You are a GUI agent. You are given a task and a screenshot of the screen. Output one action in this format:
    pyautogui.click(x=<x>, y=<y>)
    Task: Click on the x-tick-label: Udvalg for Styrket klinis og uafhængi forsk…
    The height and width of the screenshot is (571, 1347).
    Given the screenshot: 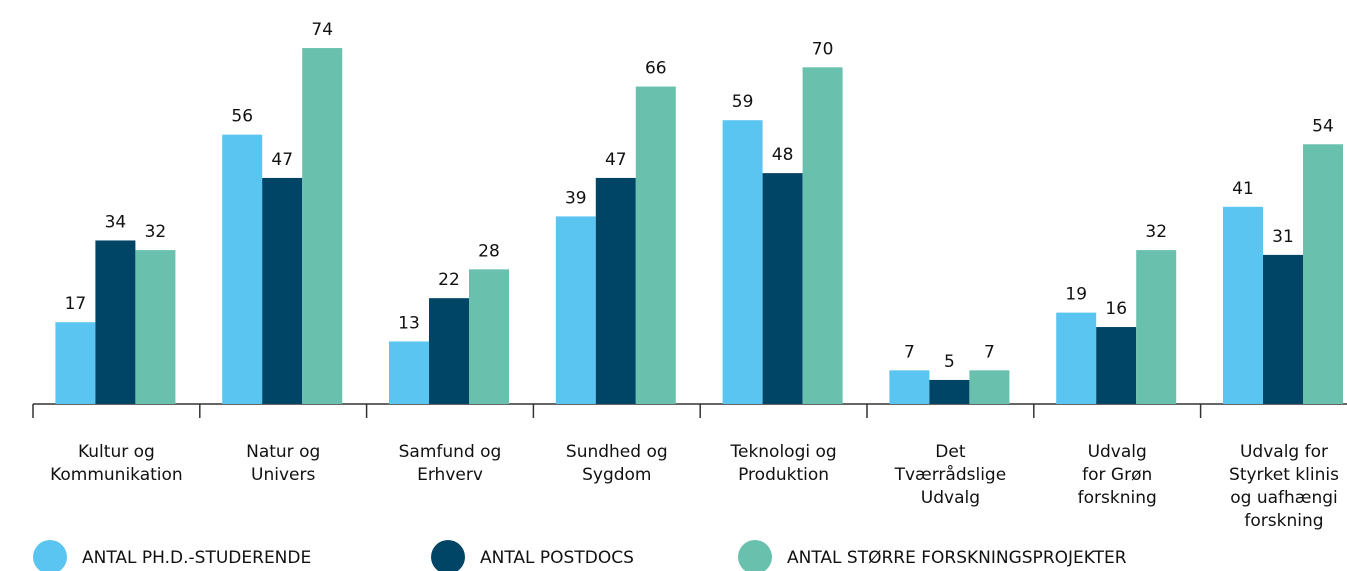 What is the action you would take?
    pyautogui.click(x=1284, y=486)
    